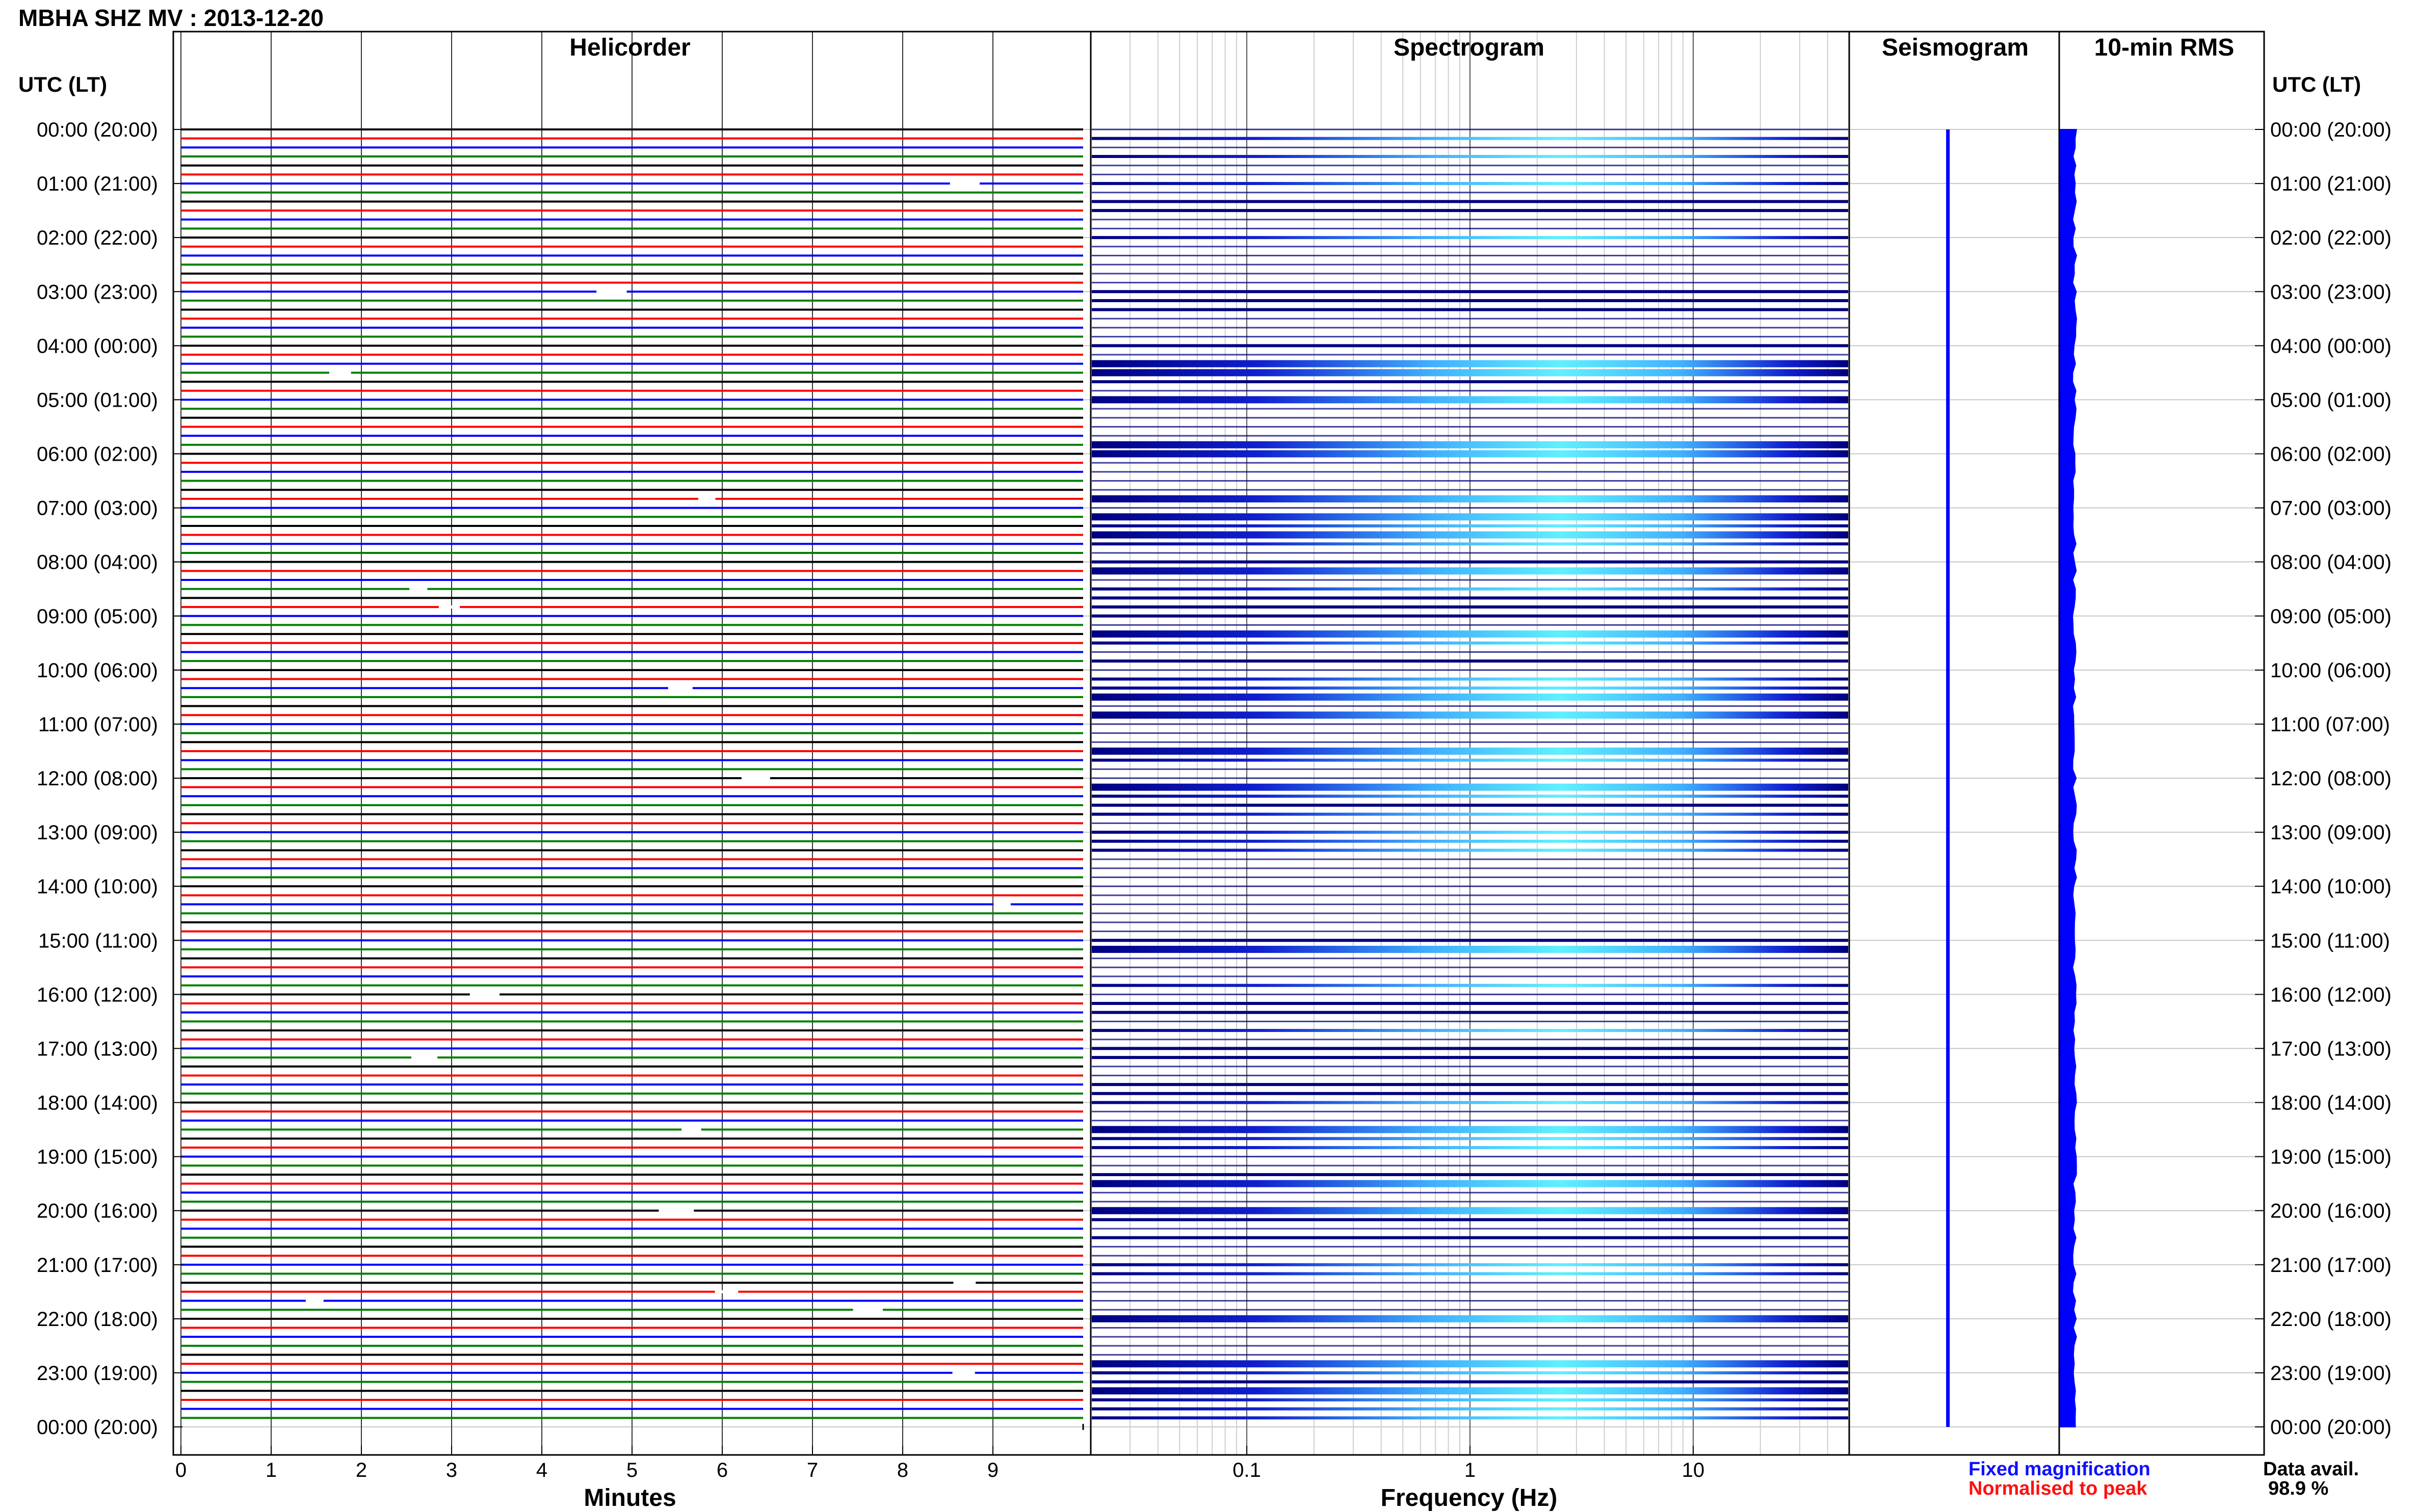 This screenshot has width=2416, height=1512. Describe the element at coordinates (2164, 47) in the screenshot. I see `rms-title: 10-min RMS` at that location.